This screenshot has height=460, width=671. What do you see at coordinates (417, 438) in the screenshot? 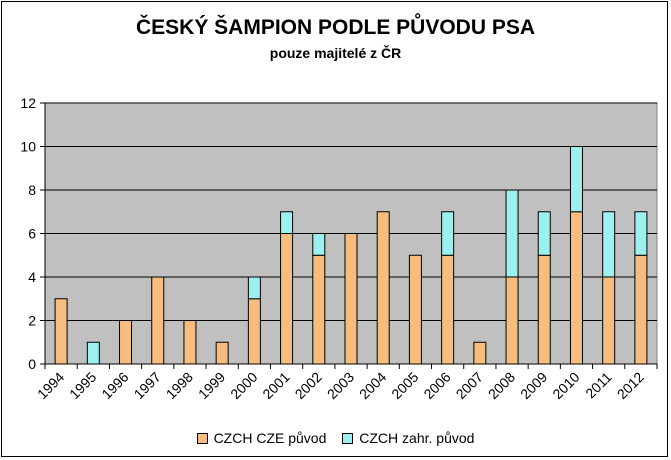
I see `legend-label-czch-zahr: CZCH zahr. původ` at bounding box center [417, 438].